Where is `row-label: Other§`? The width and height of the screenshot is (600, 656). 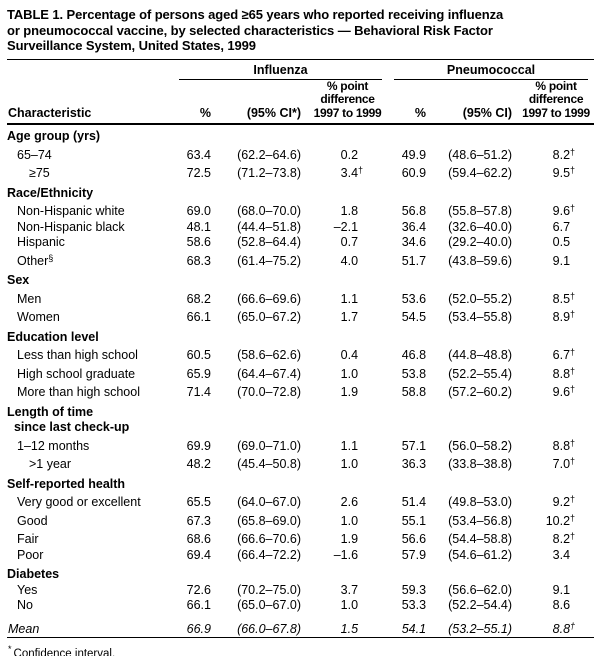
row-label: Other§ is located at coordinates (35, 260).